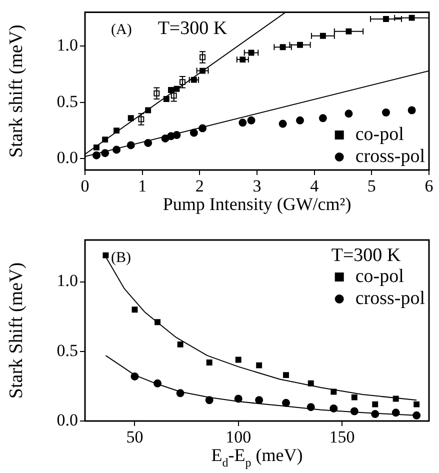 This screenshot has width=439, height=473. What do you see at coordinates (193, 29) in the screenshot?
I see `annotation: T=300 K` at bounding box center [193, 29].